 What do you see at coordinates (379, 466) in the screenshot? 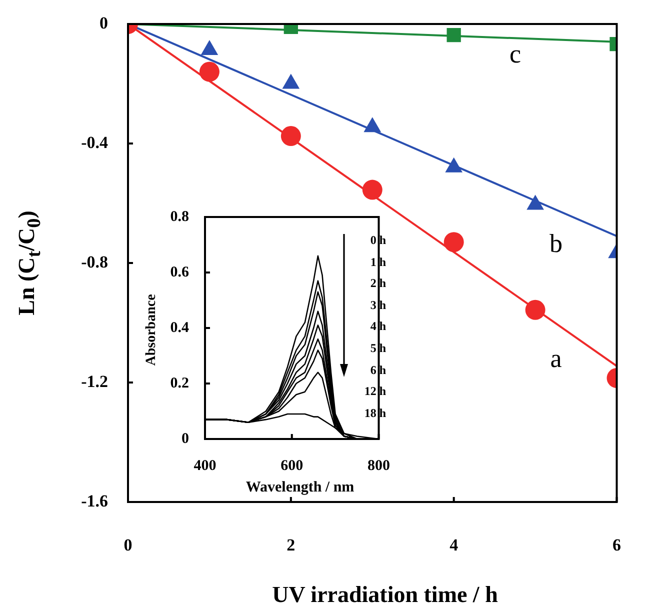
I see `x-tick-label: 800` at bounding box center [379, 466].